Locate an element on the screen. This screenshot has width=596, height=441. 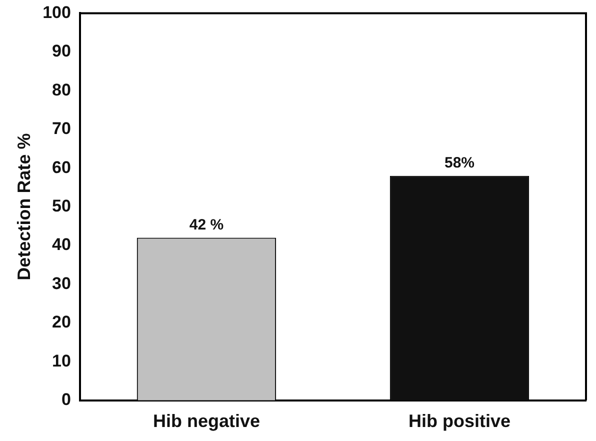
y-tick-label: 60 is located at coordinates (61, 167).